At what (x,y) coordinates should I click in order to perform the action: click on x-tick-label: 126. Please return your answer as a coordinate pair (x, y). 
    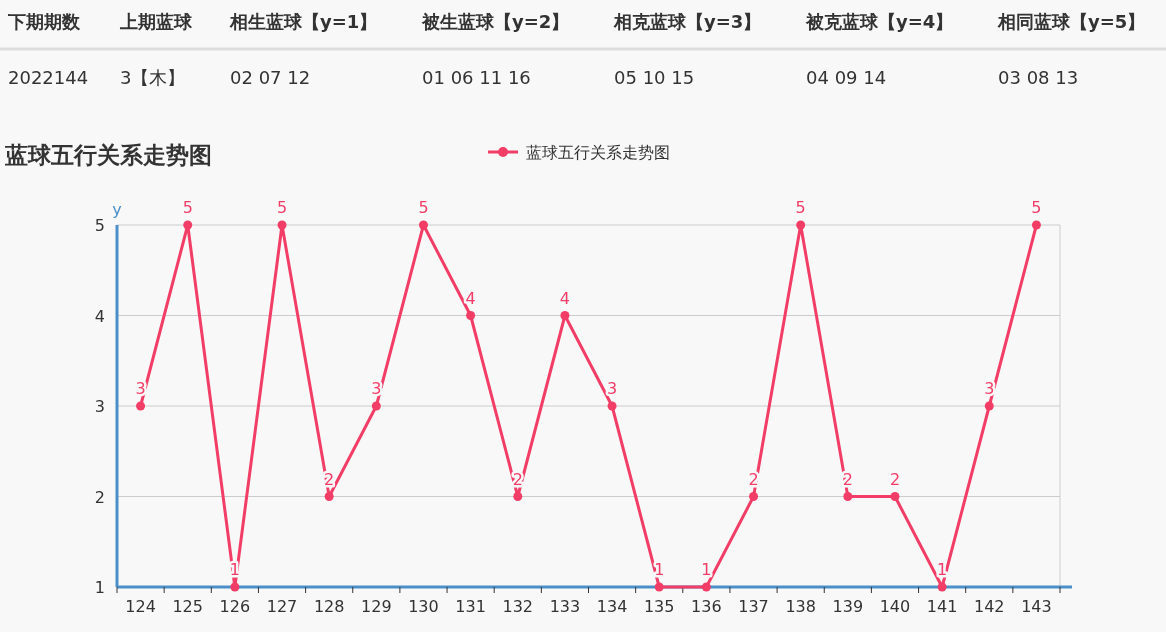
    Looking at the image, I should click on (235, 606).